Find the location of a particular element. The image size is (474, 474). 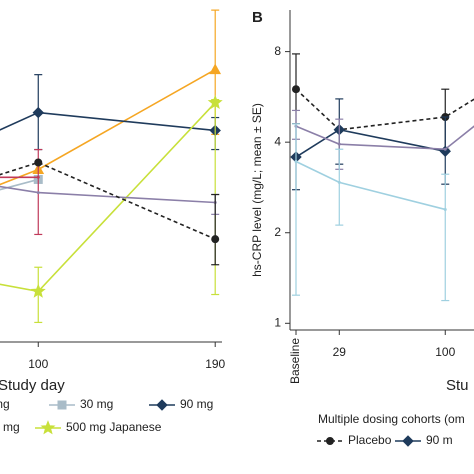

legend-label: 500 mg Japanese is located at coordinates (114, 427).